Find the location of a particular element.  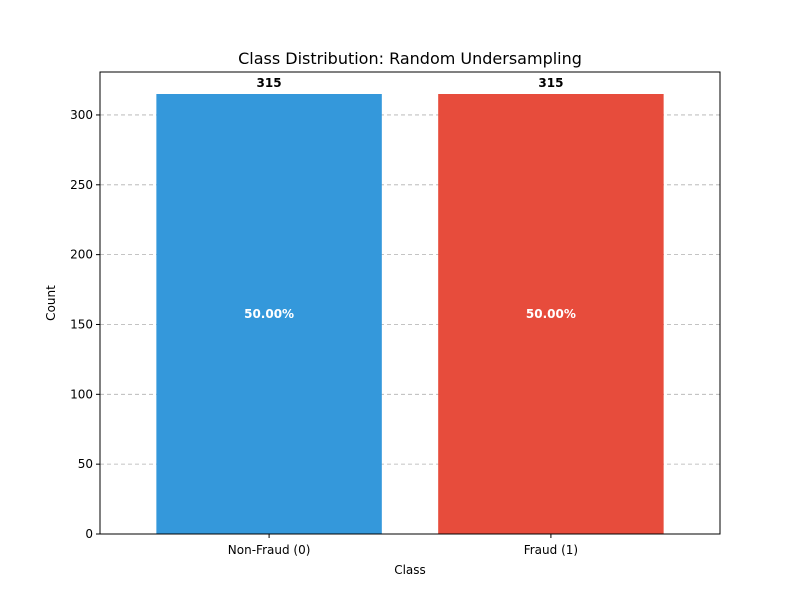

x-axis: Non-Fraud (0) Fraud (1) is located at coordinates (403, 545).